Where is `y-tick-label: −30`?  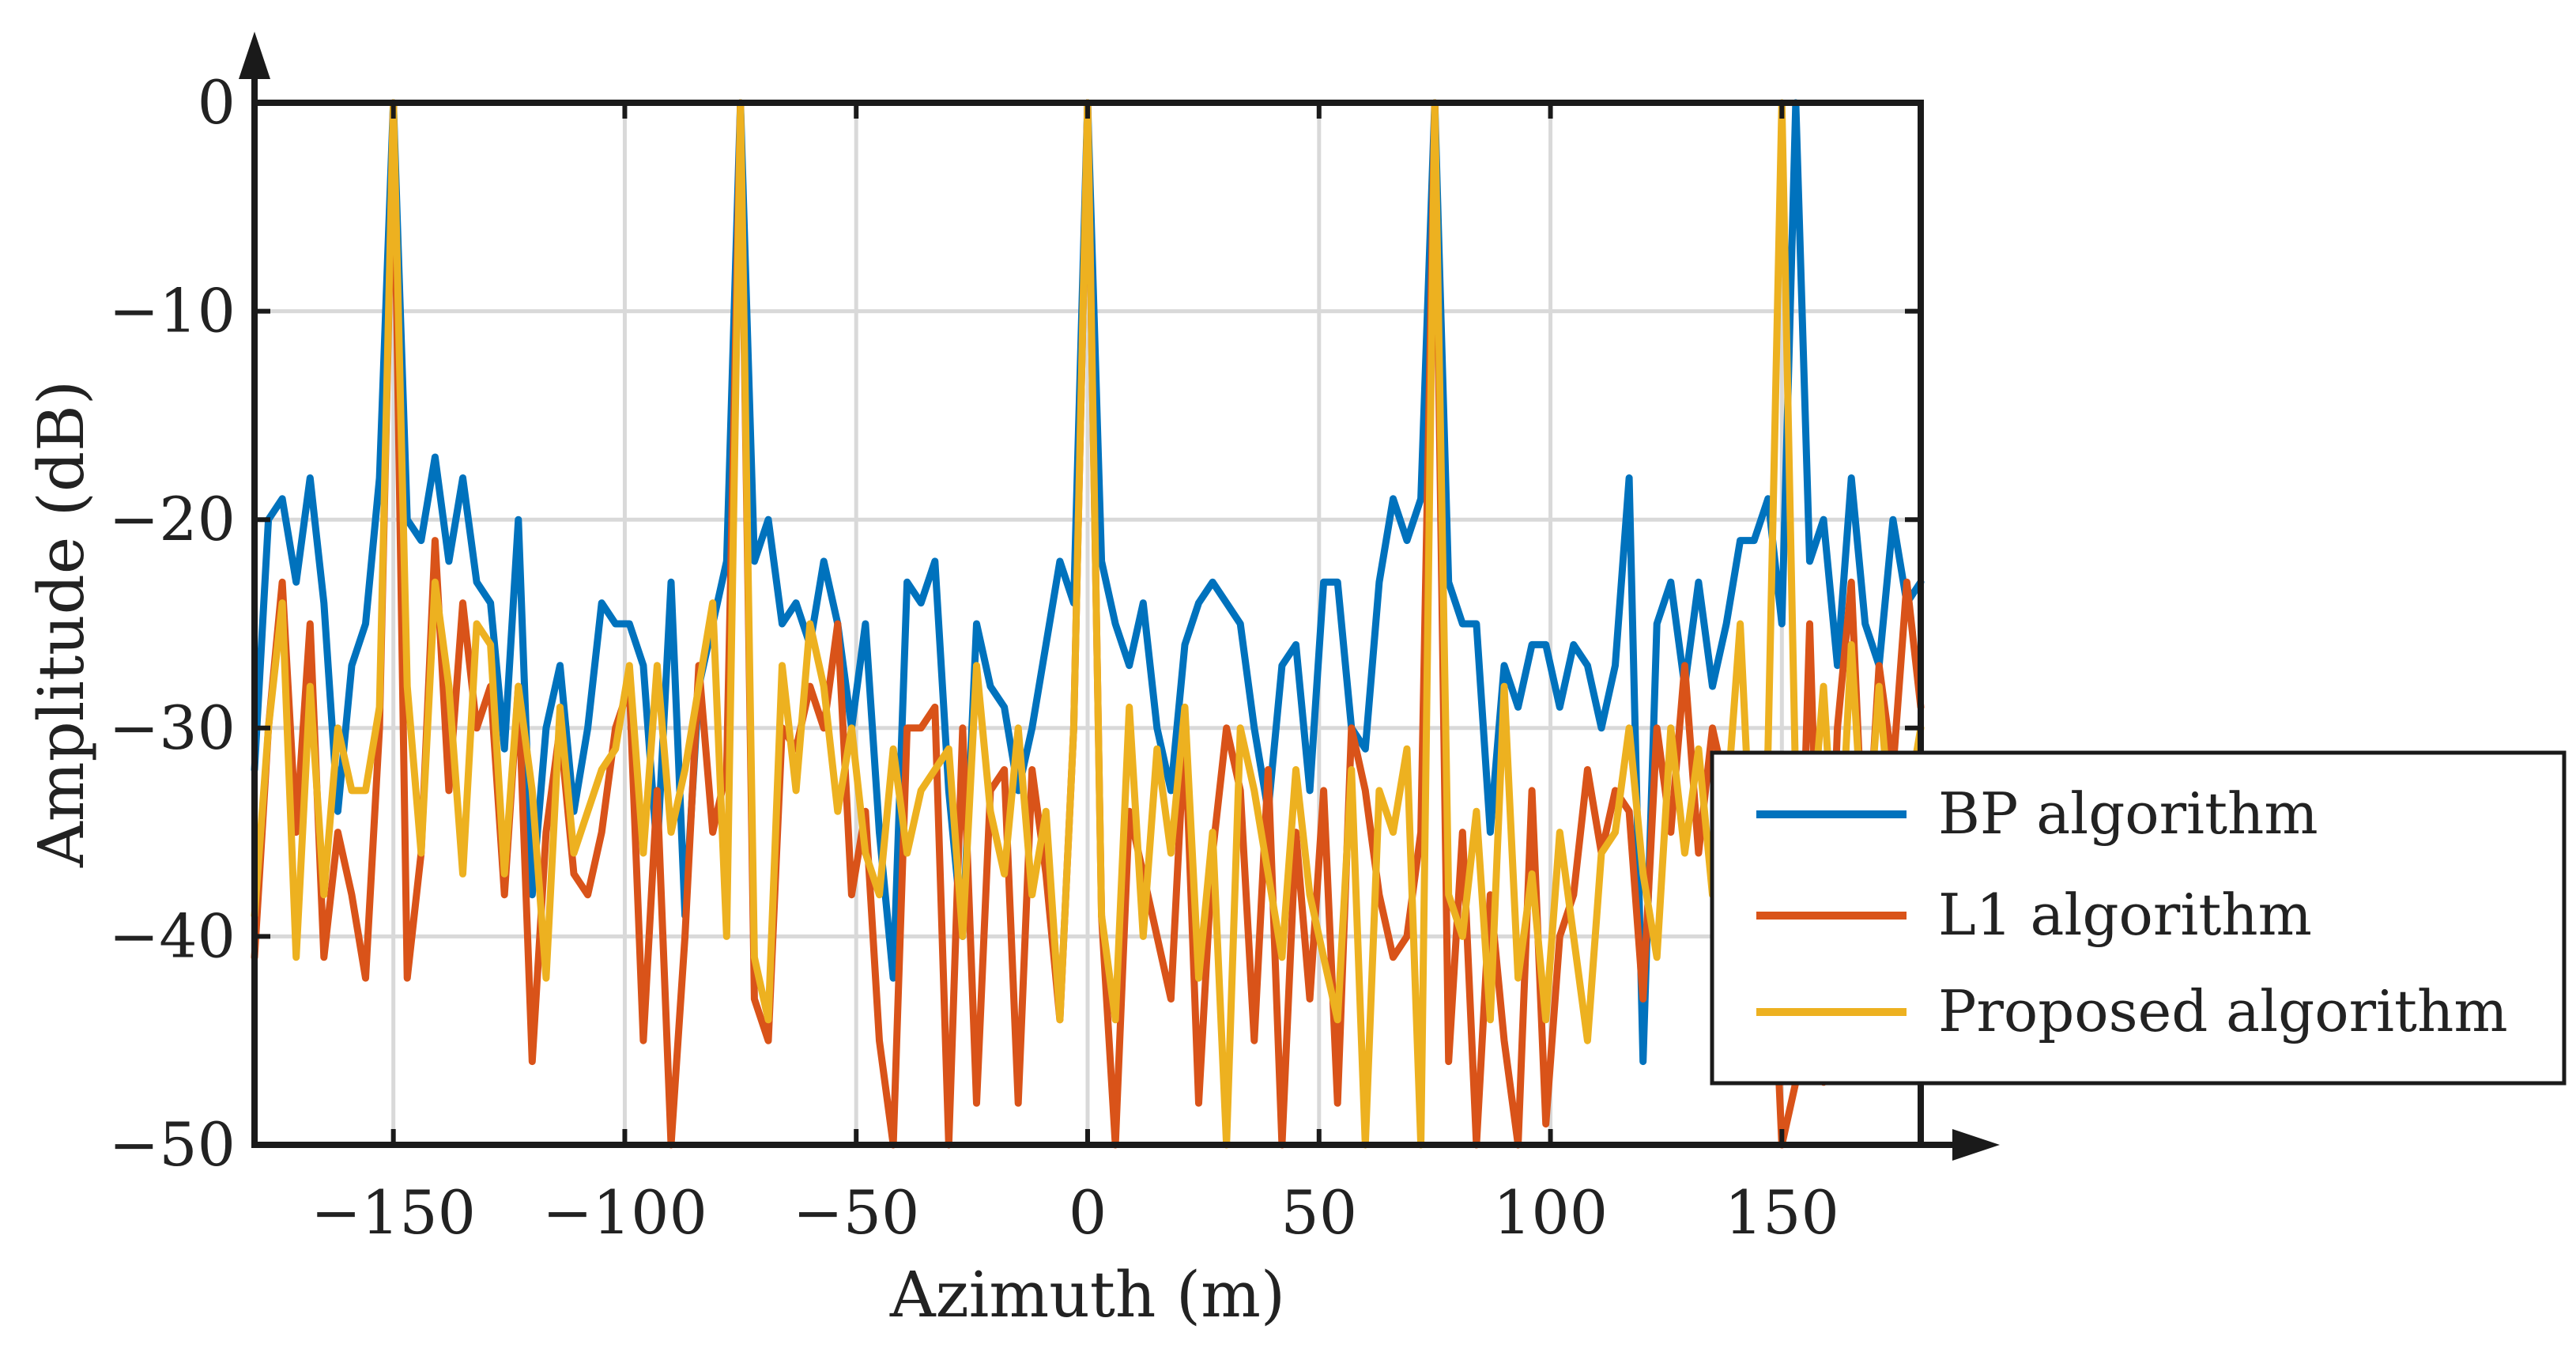 y-tick-label: −30 is located at coordinates (172, 728).